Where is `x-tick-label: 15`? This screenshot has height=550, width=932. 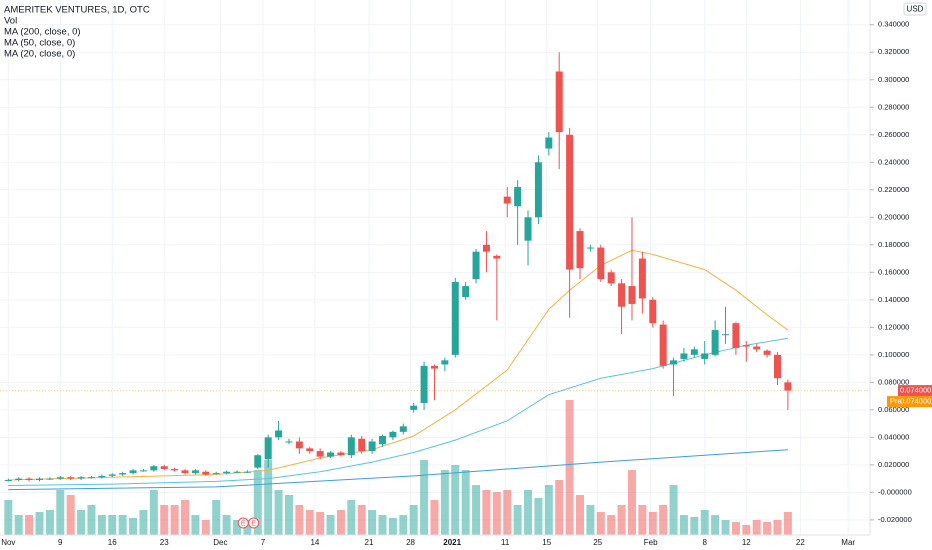 x-tick-label: 15 is located at coordinates (546, 542).